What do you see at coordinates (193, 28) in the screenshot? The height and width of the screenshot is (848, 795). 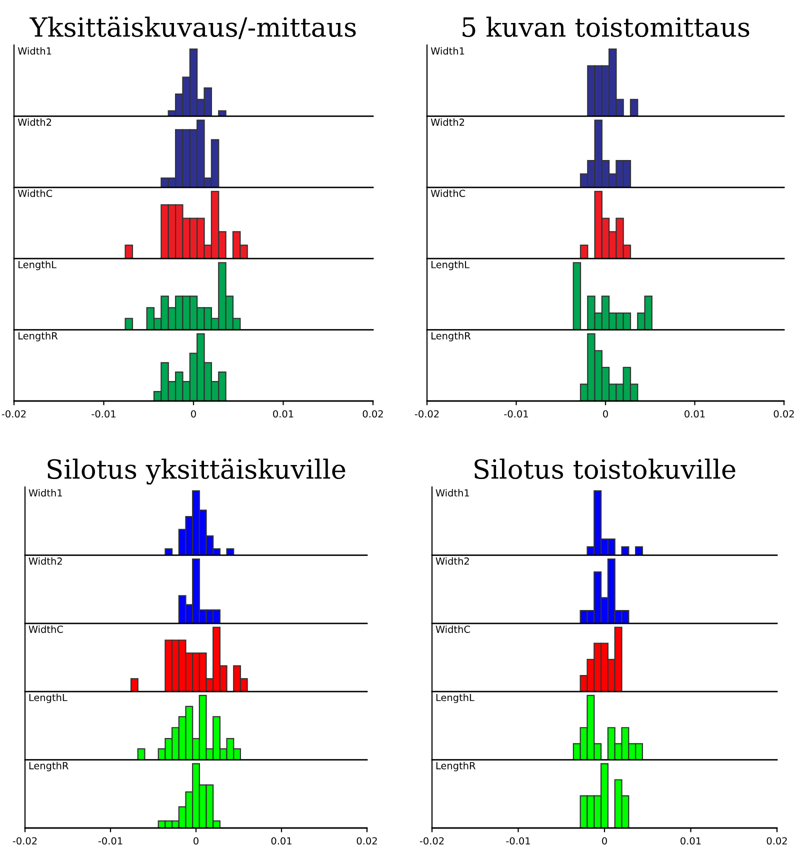 I see `chart-title: Yksittäiskuvaus/-mittaus` at bounding box center [193, 28].